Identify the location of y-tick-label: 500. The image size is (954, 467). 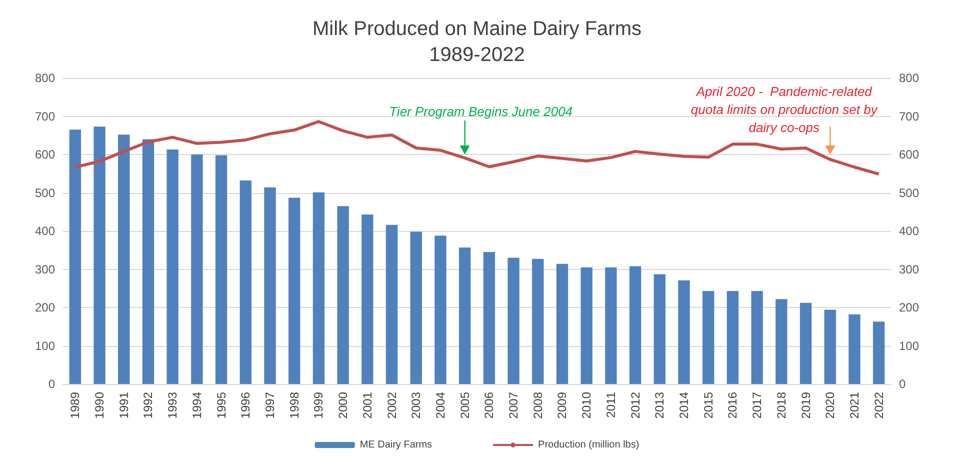
(45, 193).